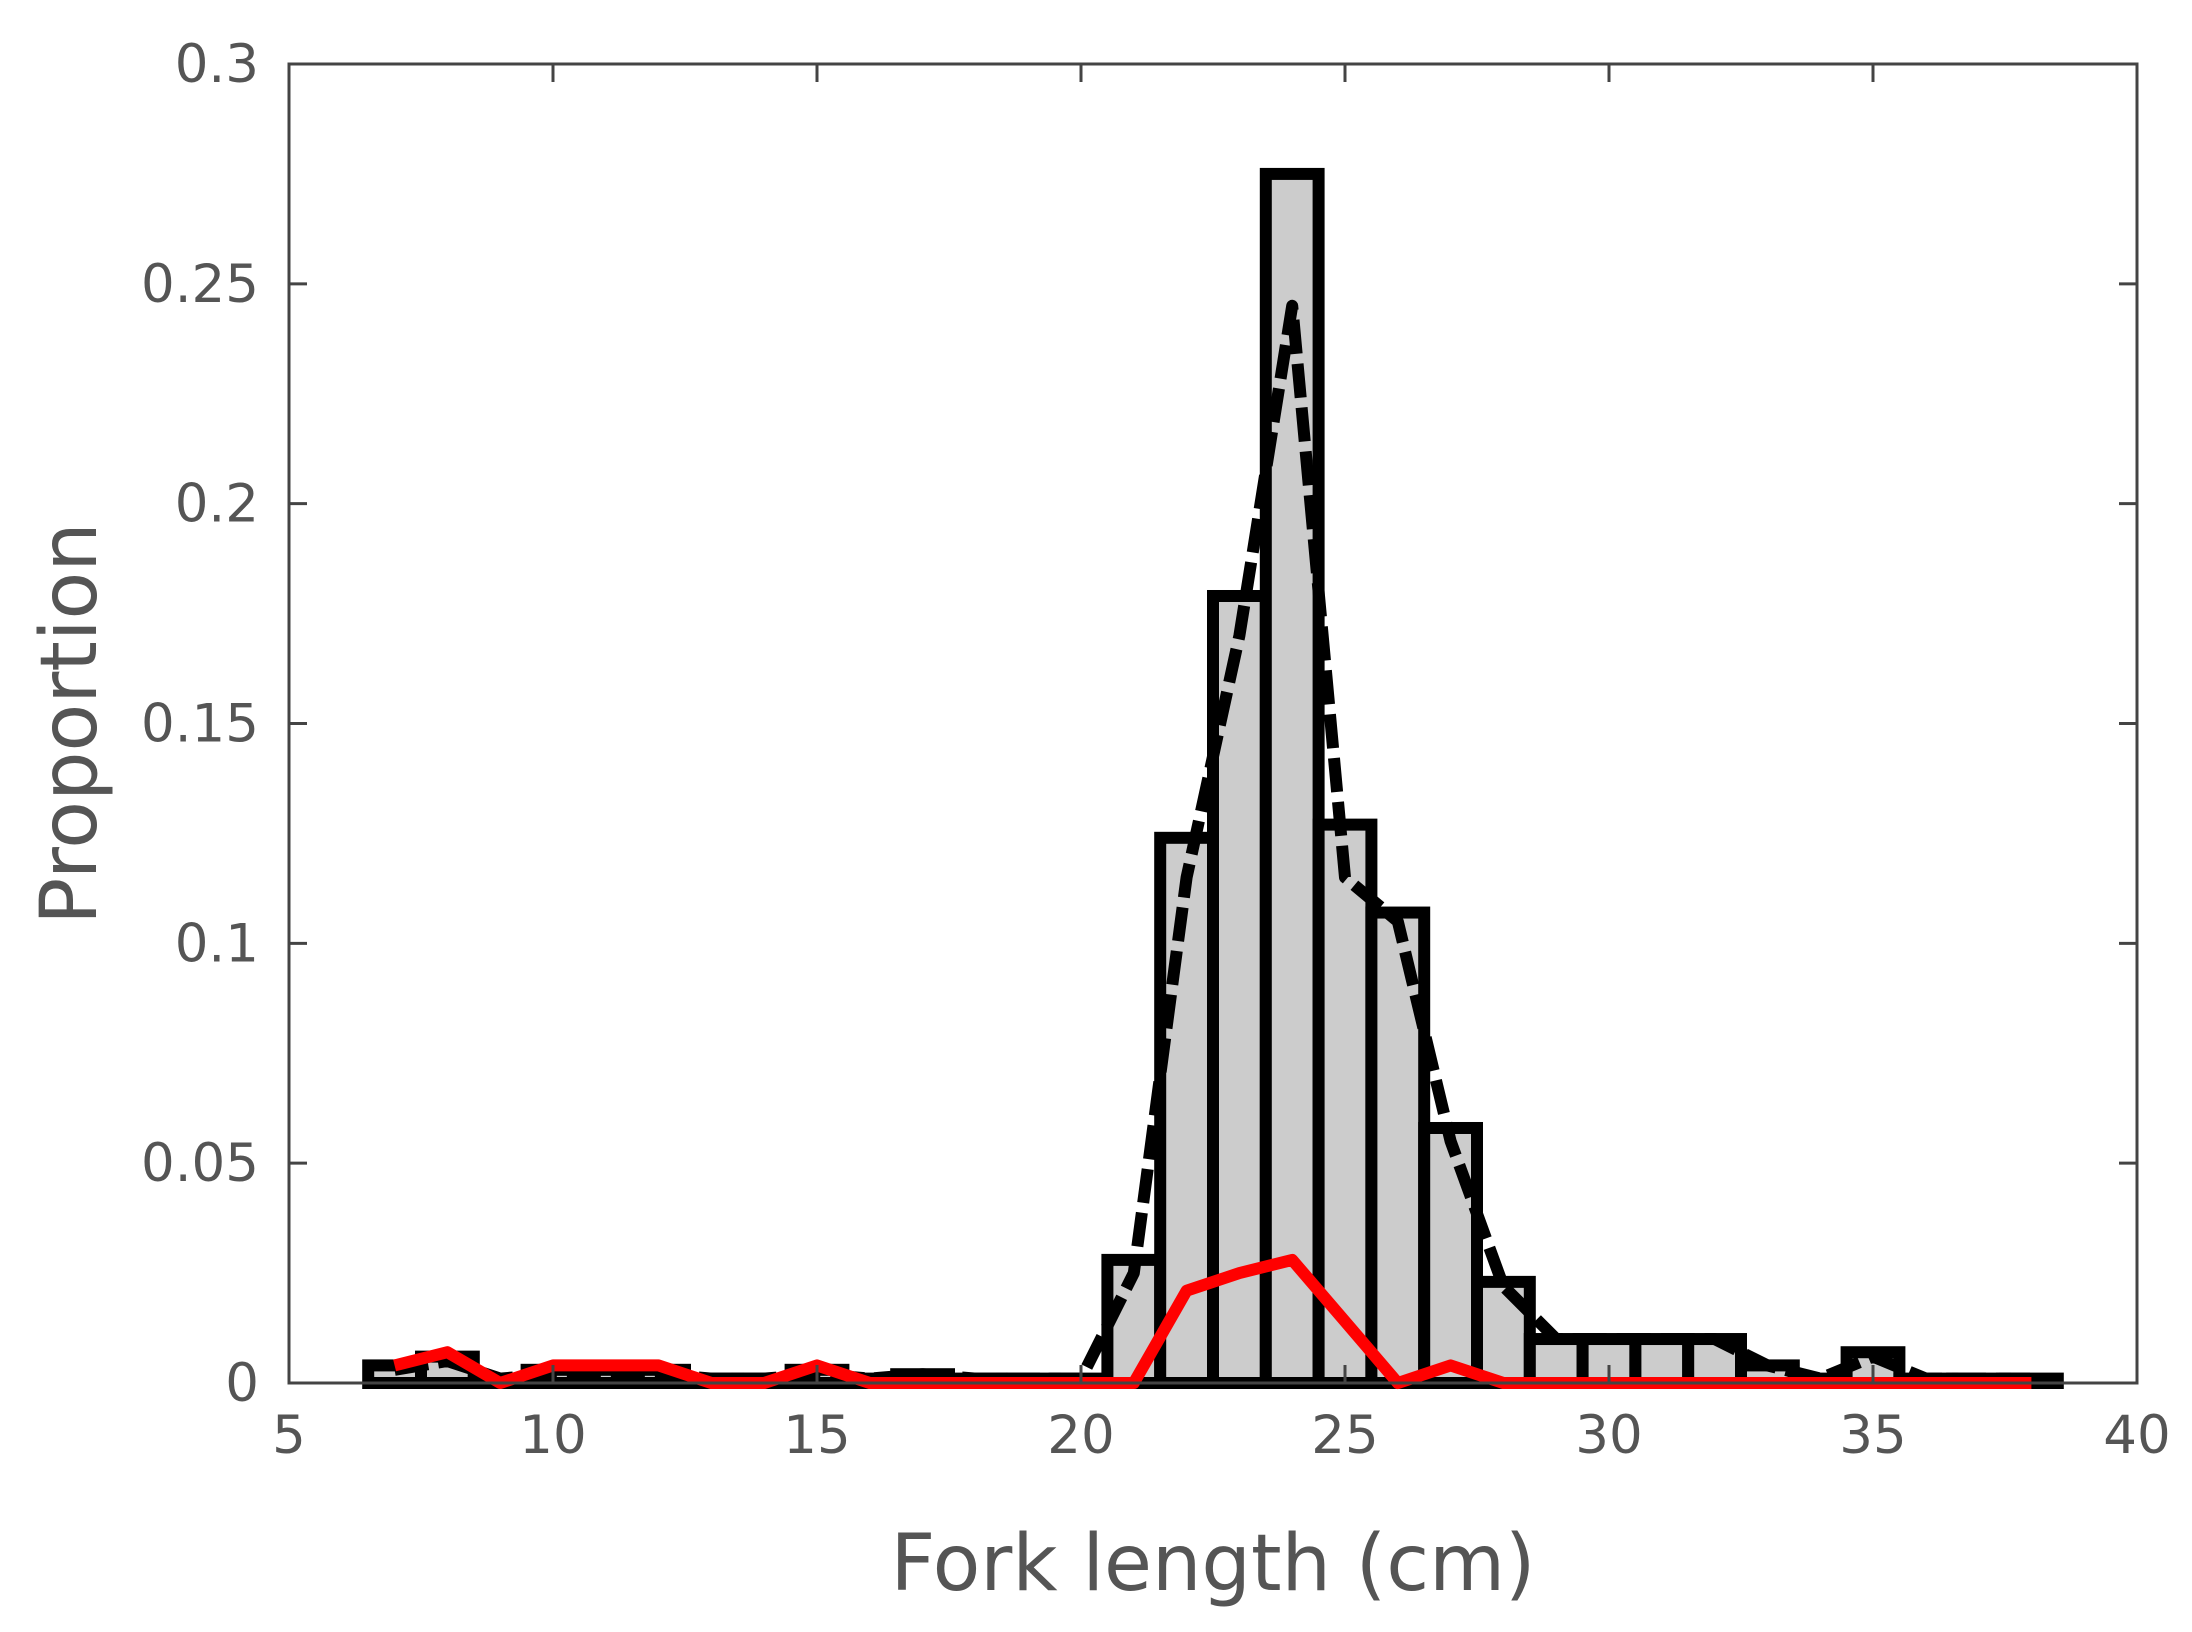 The width and height of the screenshot is (2192, 1632). I want to click on y-tick-label: 0.25, so click(200, 284).